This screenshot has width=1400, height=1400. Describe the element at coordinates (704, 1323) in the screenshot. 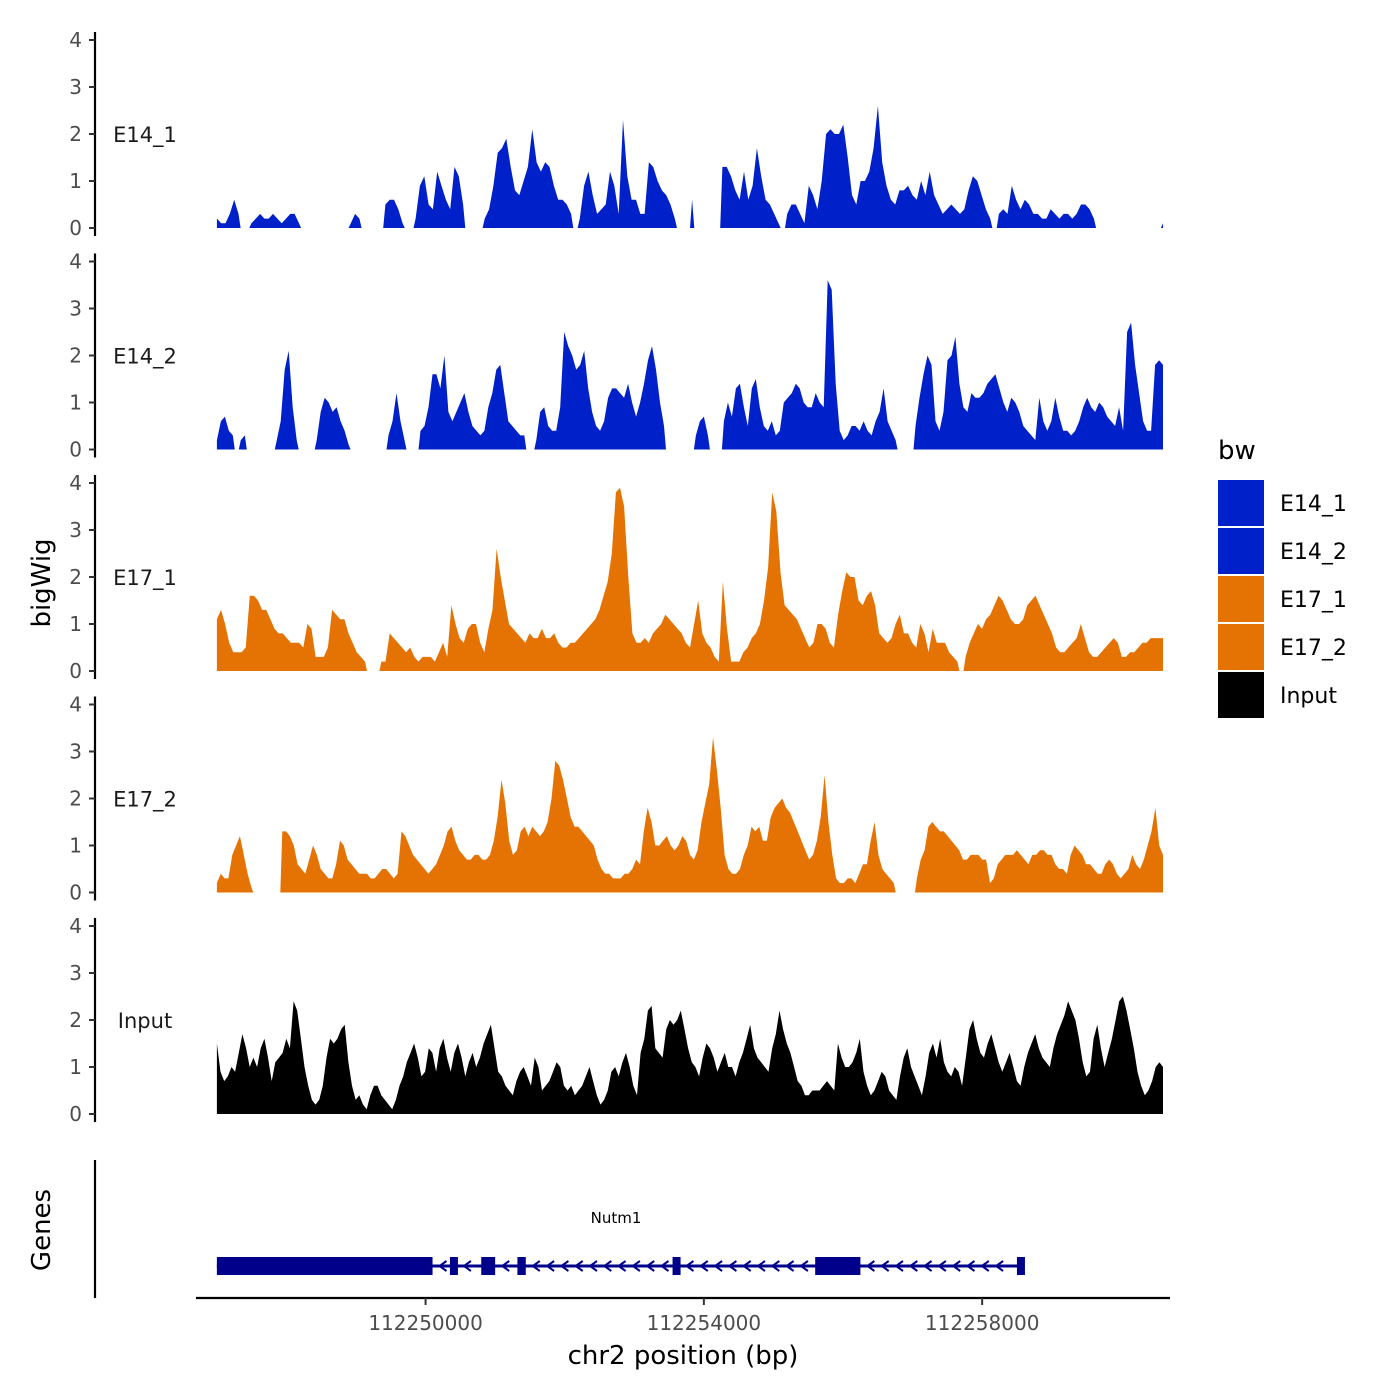

I see `x-tick-label: 112254000` at that location.